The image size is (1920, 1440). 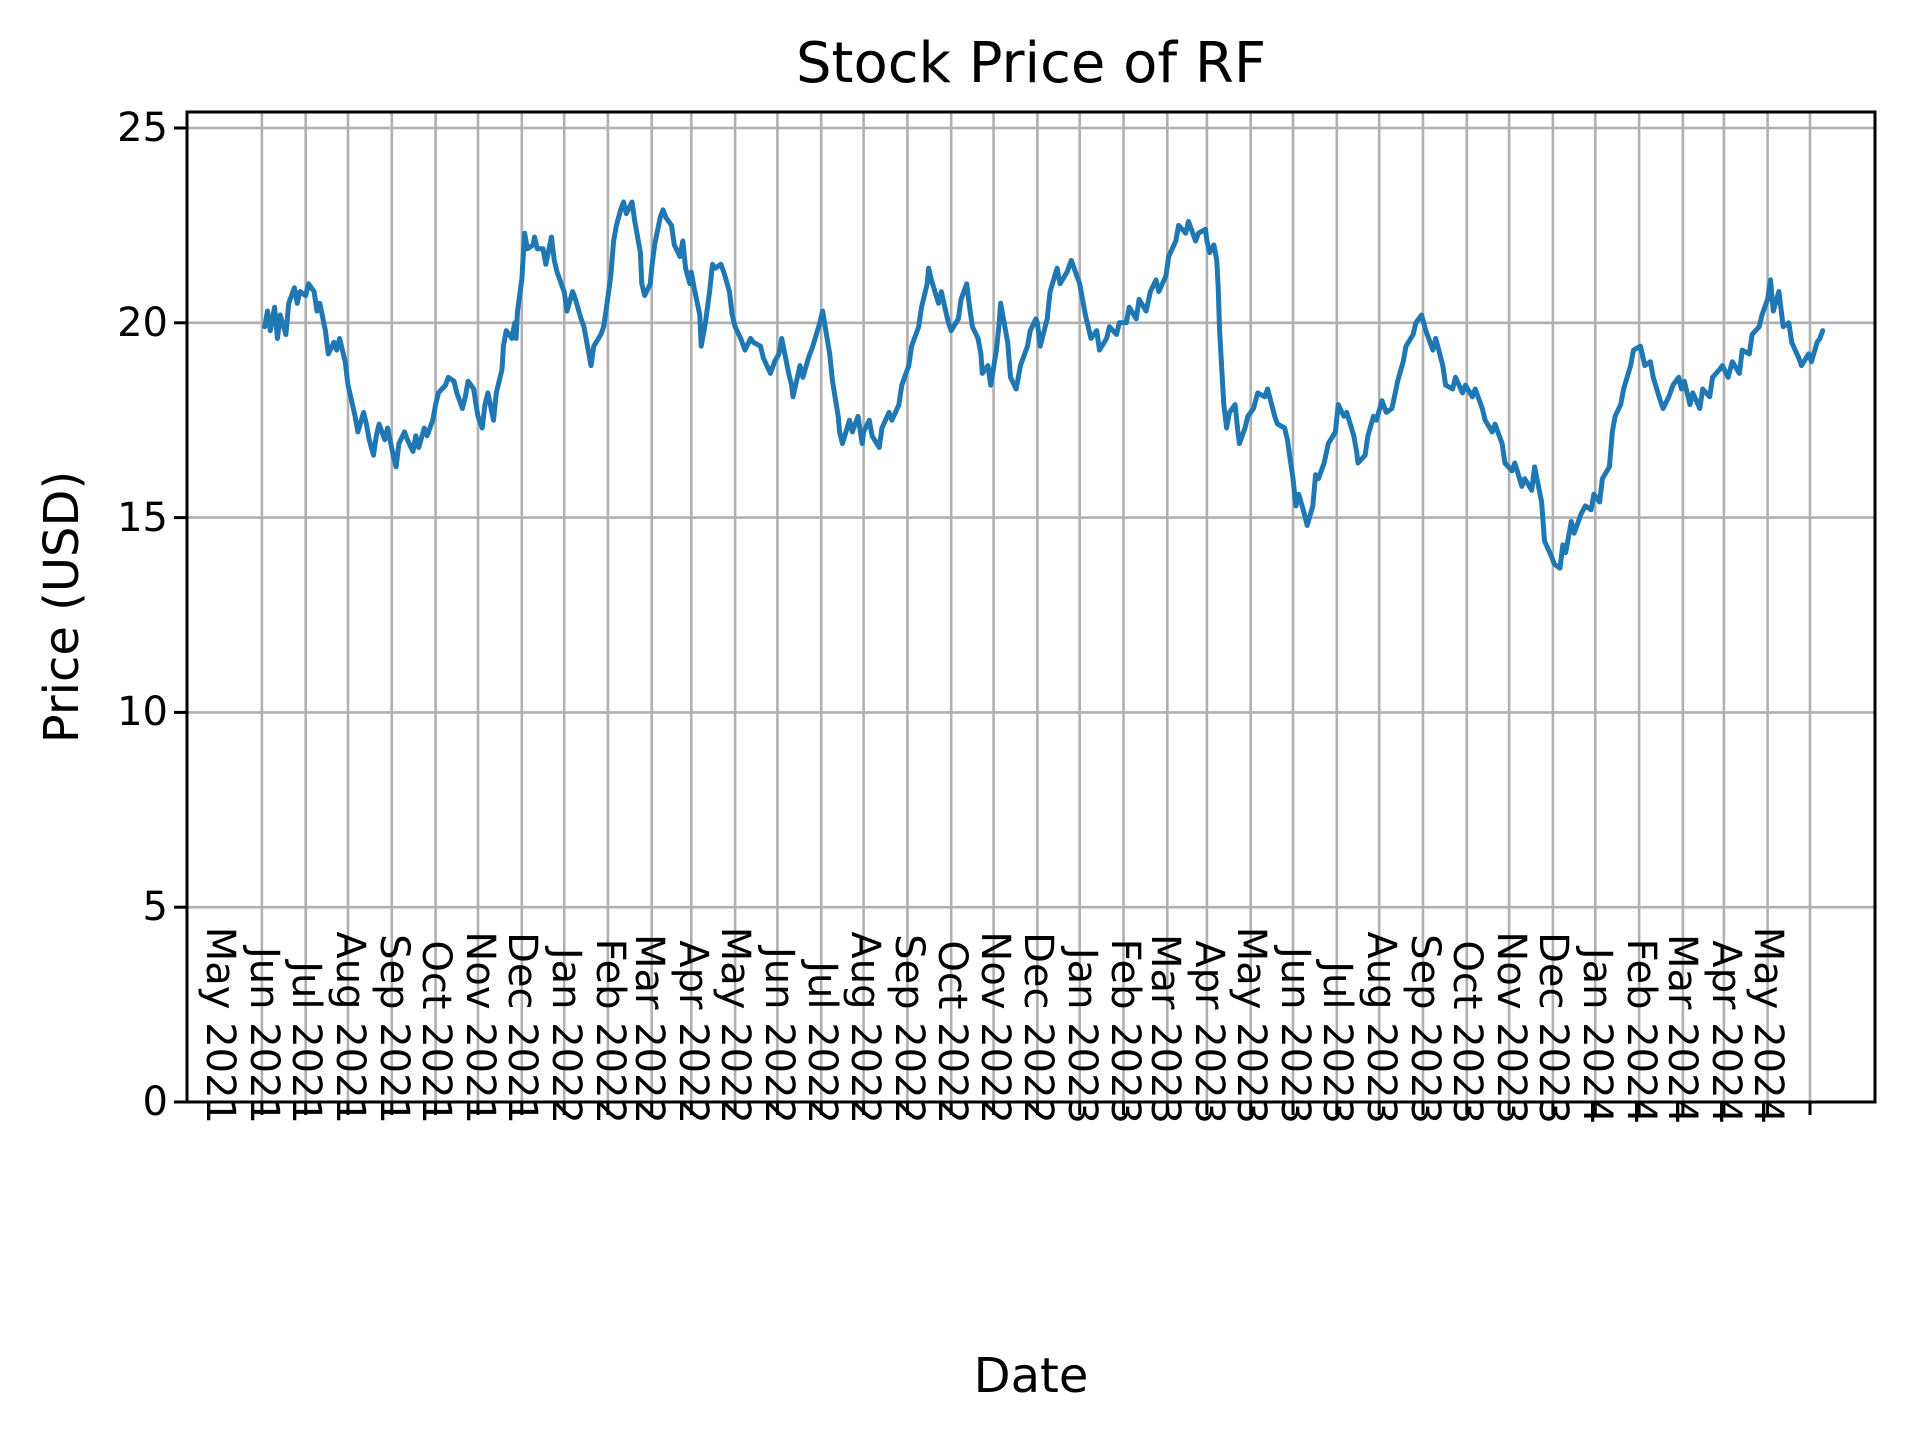 I want to click on y-tick-label: 10, so click(x=142, y=712).